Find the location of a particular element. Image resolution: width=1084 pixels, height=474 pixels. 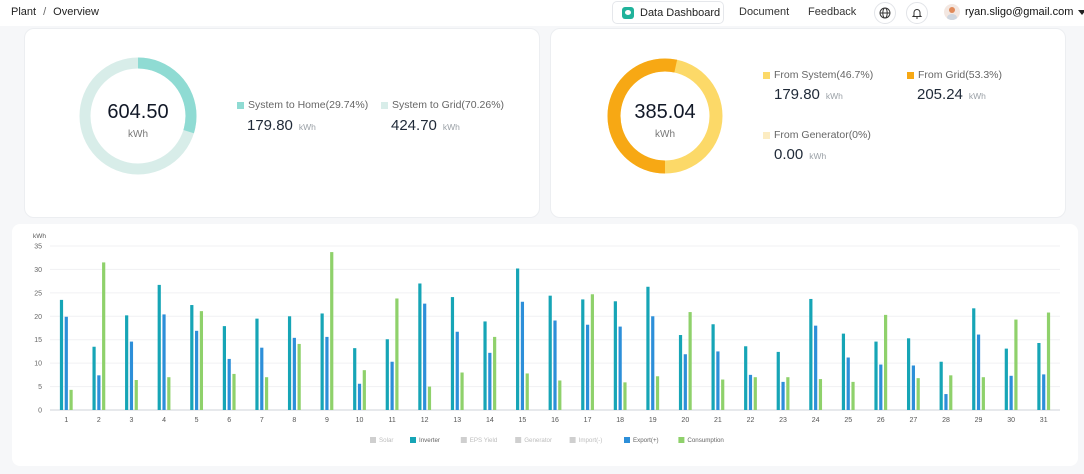

notification-button is located at coordinates (917, 13).